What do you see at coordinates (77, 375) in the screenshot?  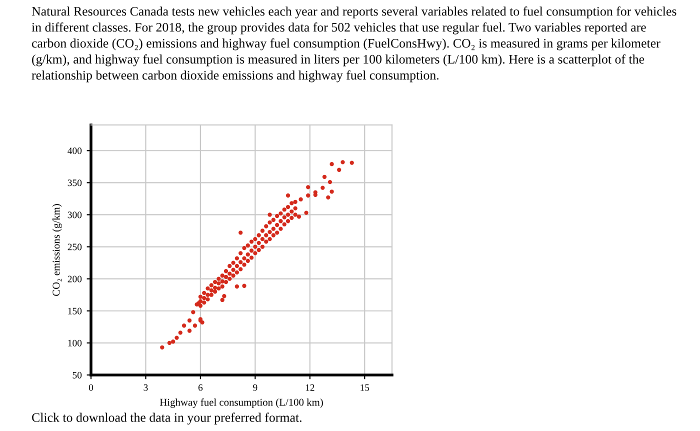 I see `y-tick-label: 50` at bounding box center [77, 375].